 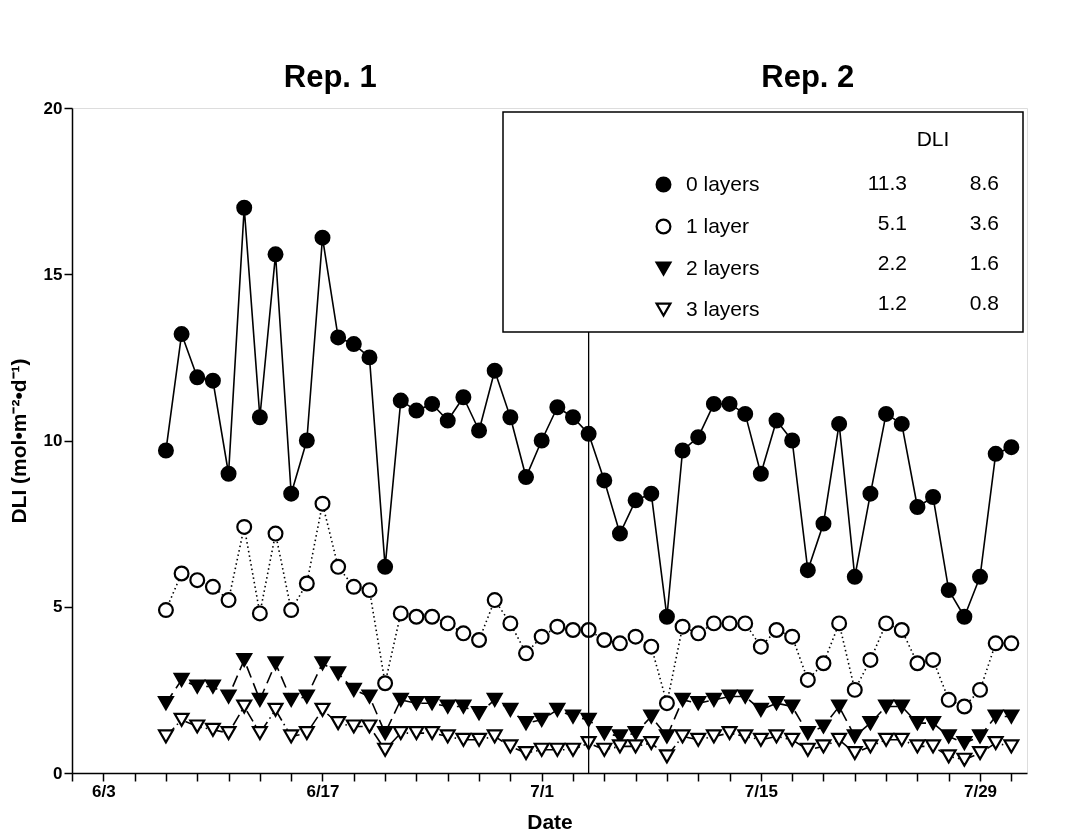 I want to click on x-tick-label: 7/15, so click(x=761, y=791).